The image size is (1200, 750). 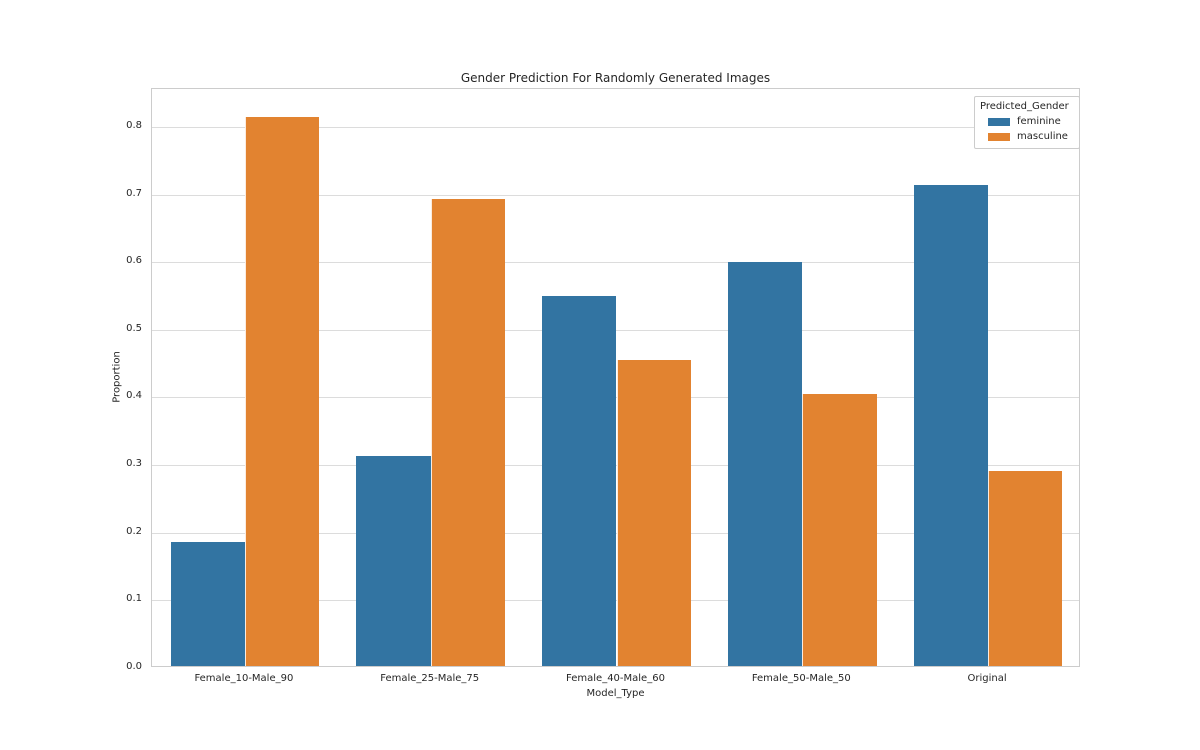 I want to click on legend: Predicted_Gender feminine masculine, so click(x=1027, y=122).